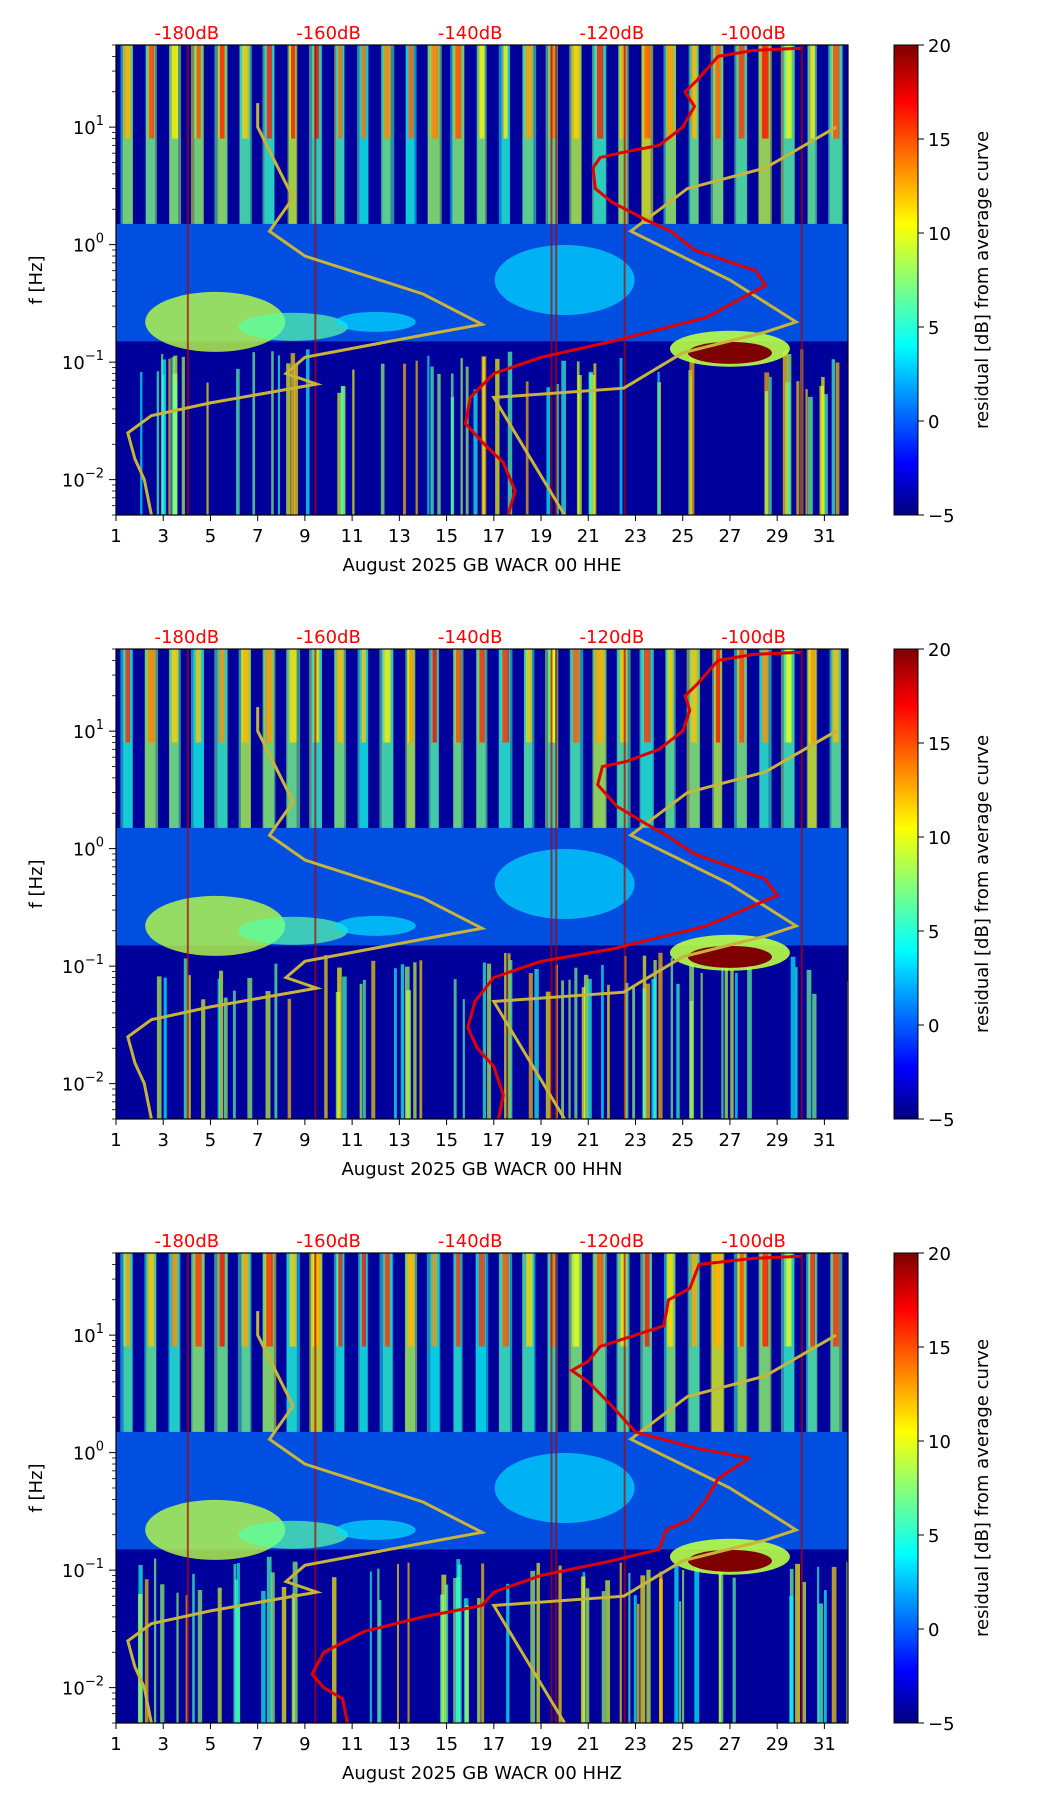 This screenshot has width=1052, height=1806. What do you see at coordinates (682, 1140) in the screenshot?
I see `x-tick-label: 25` at bounding box center [682, 1140].